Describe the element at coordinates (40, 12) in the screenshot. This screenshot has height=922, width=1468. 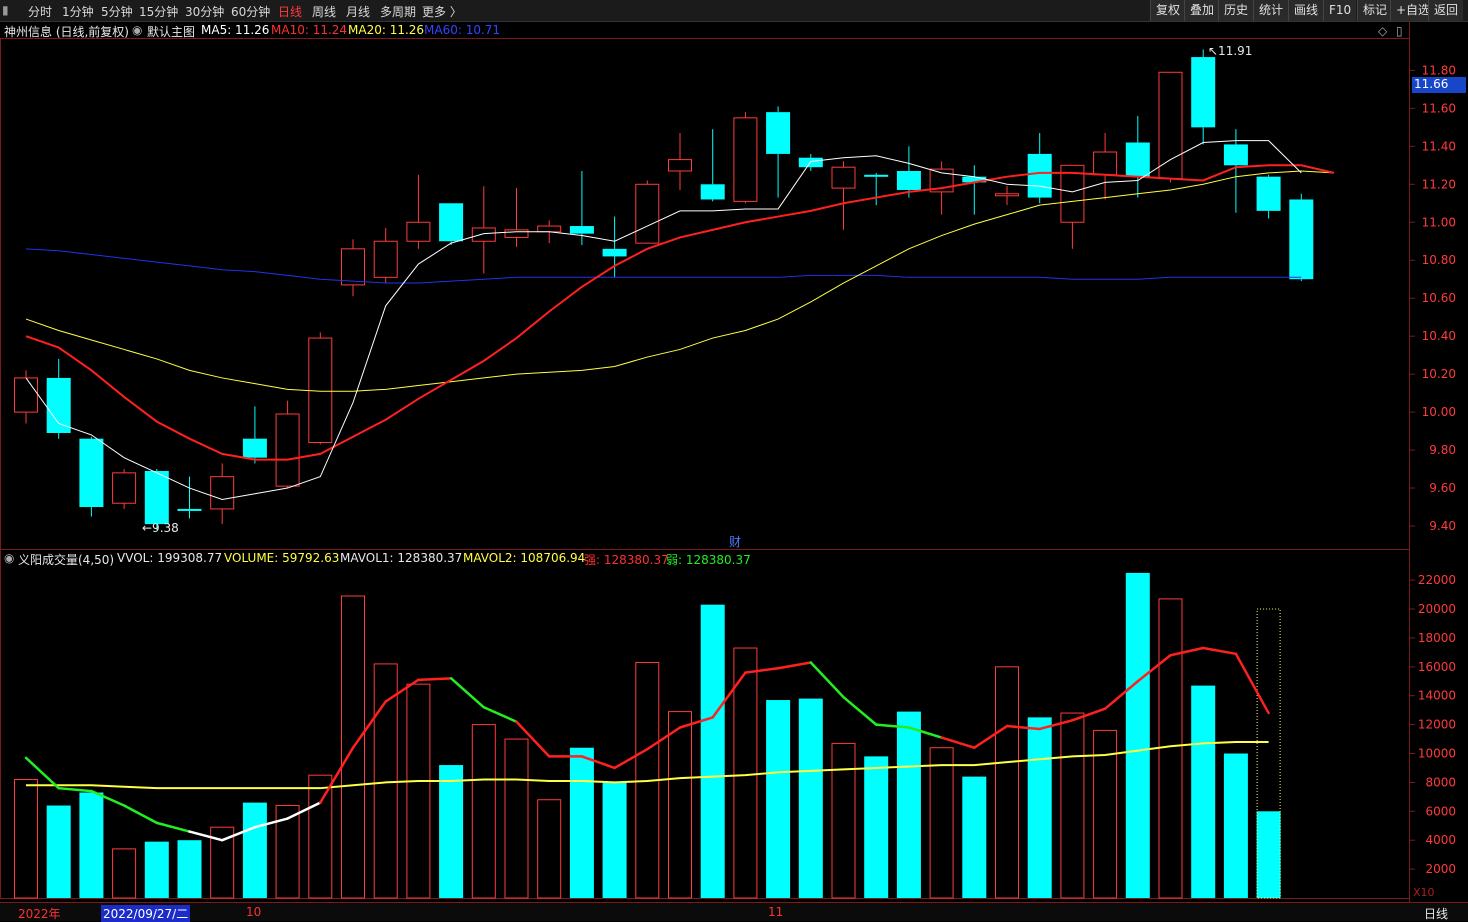
I see `period-0: 分时` at that location.